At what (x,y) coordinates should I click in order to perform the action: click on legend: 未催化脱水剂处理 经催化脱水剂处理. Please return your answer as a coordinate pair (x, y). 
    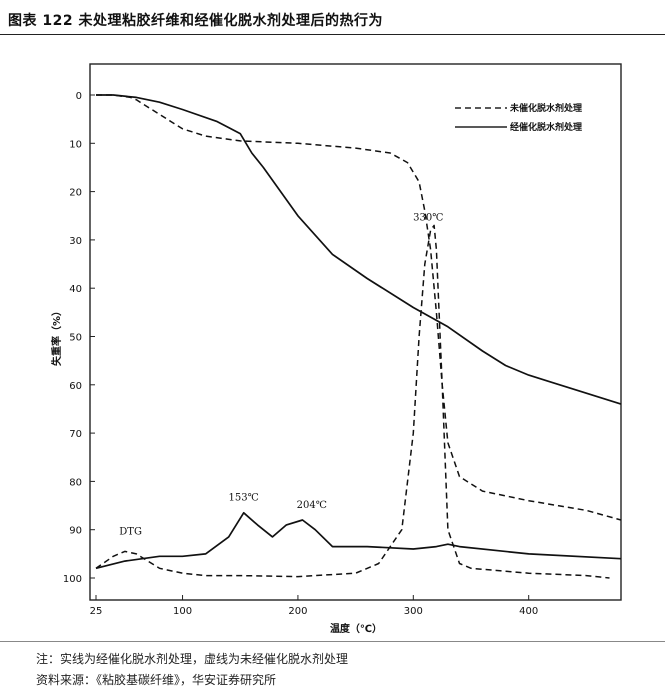
    Looking at the image, I should click on (518, 117).